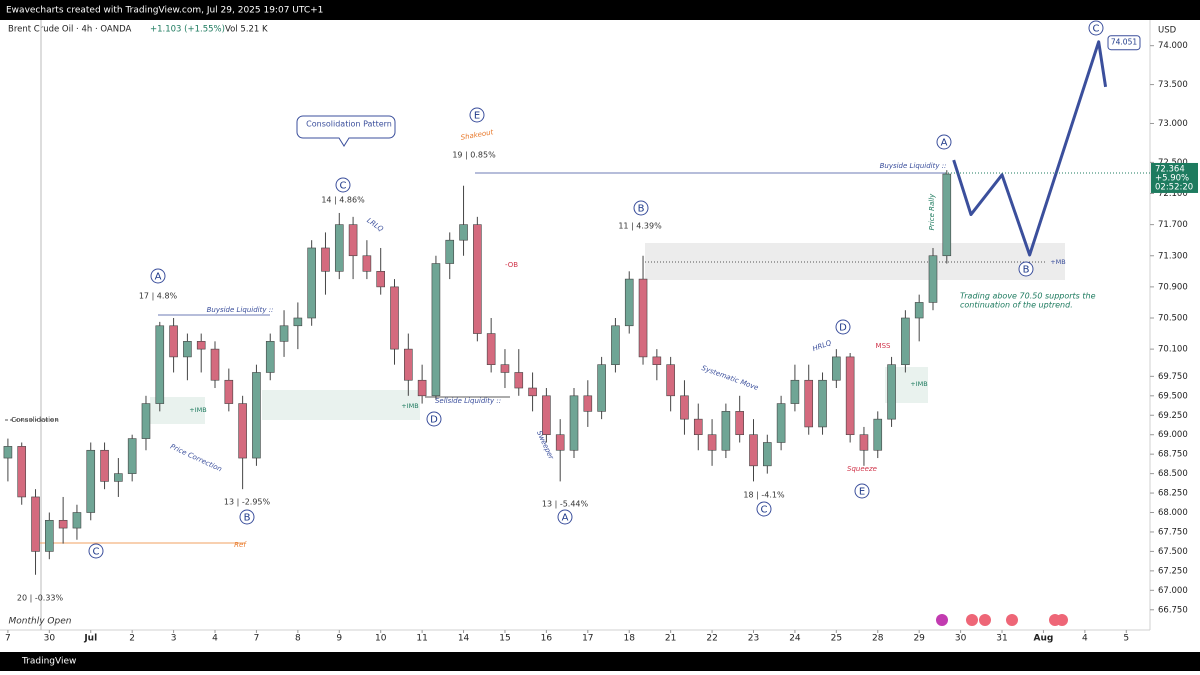 This screenshot has height=675, width=1200. I want to click on annotation: 17 | 4.8%, so click(158, 296).